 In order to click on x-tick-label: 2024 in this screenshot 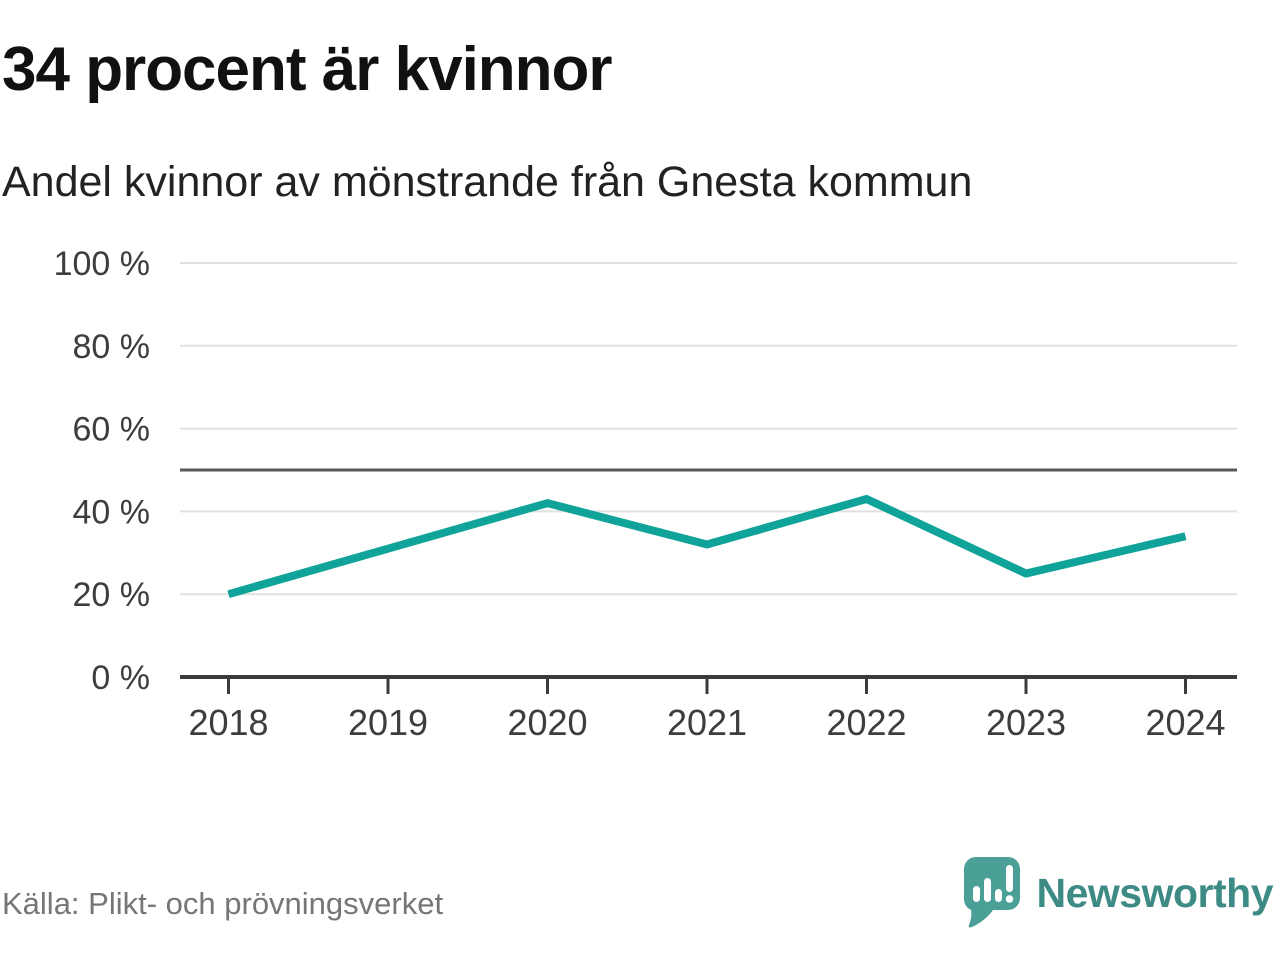, I will do `click(1185, 722)`.